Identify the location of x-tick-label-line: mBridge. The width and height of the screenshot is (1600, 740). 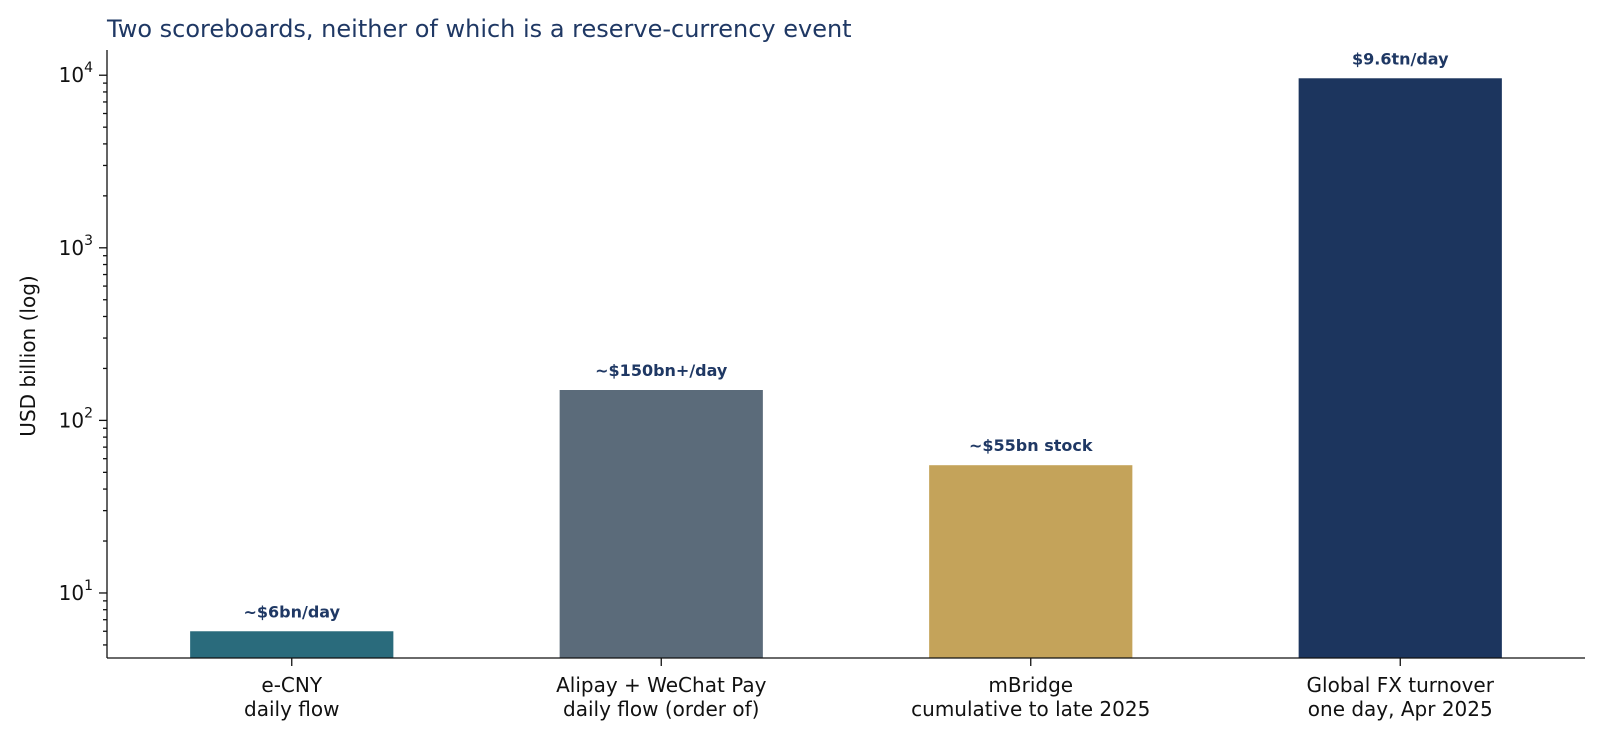
(1030, 685).